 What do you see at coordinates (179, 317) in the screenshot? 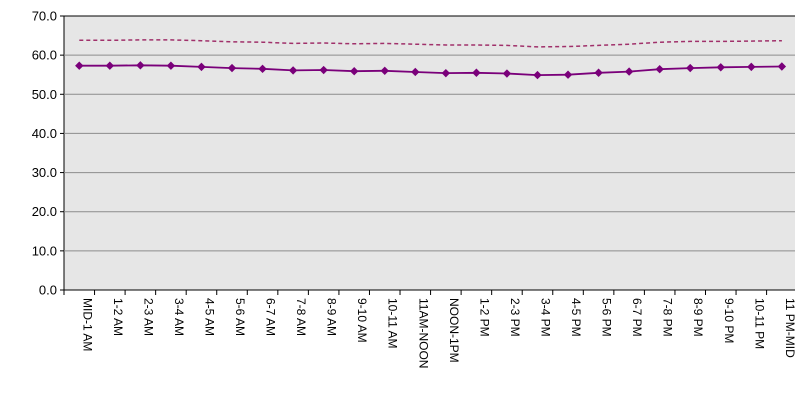
I see `x-tick-label: 3-4 AM` at bounding box center [179, 317].